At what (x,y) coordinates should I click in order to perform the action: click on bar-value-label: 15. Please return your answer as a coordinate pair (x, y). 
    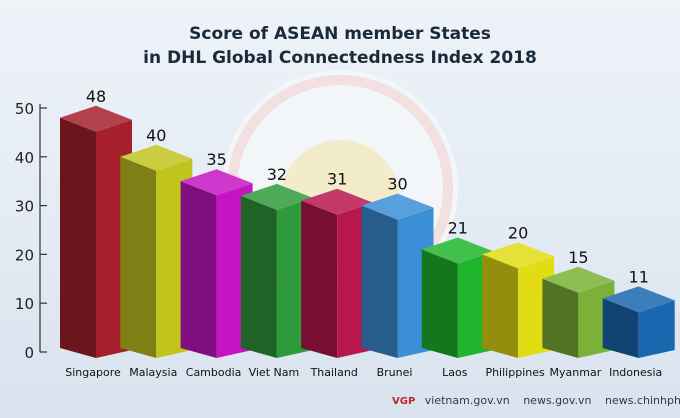
    Looking at the image, I should click on (578, 257).